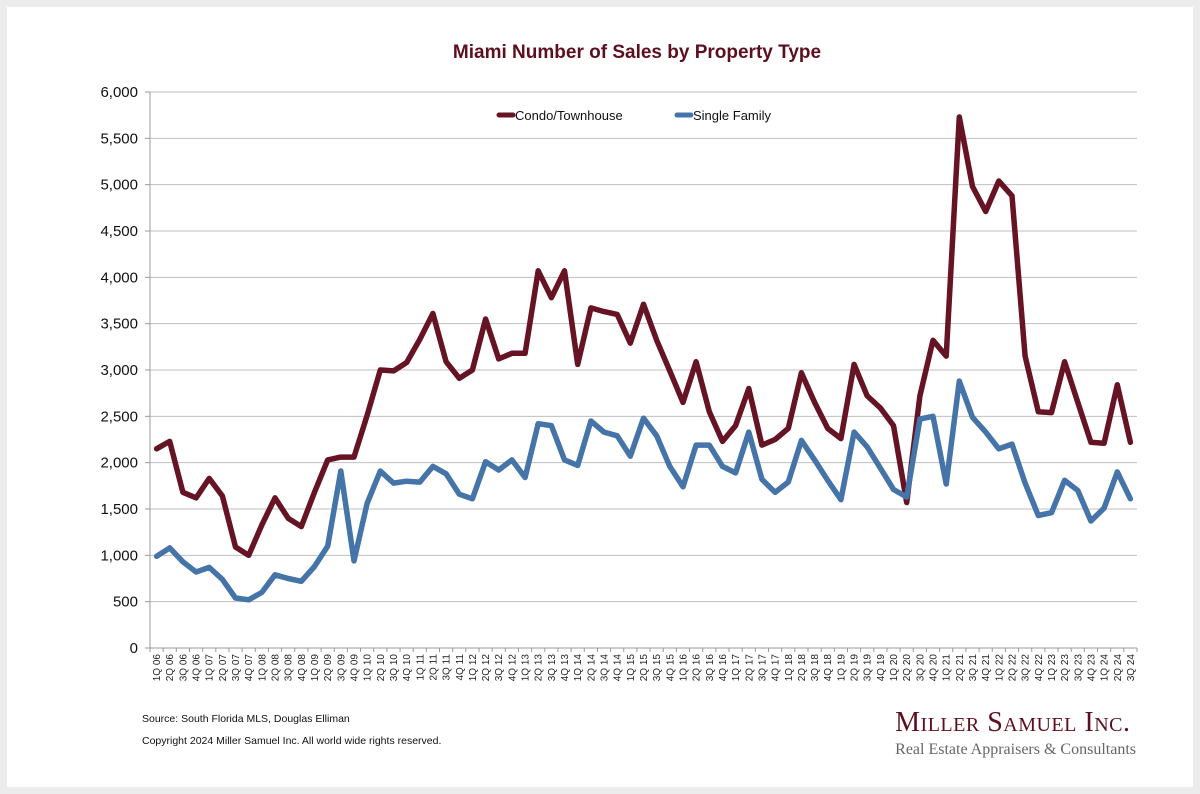 This screenshot has height=794, width=1200. I want to click on x-tick-label: 3Q 08, so click(289, 668).